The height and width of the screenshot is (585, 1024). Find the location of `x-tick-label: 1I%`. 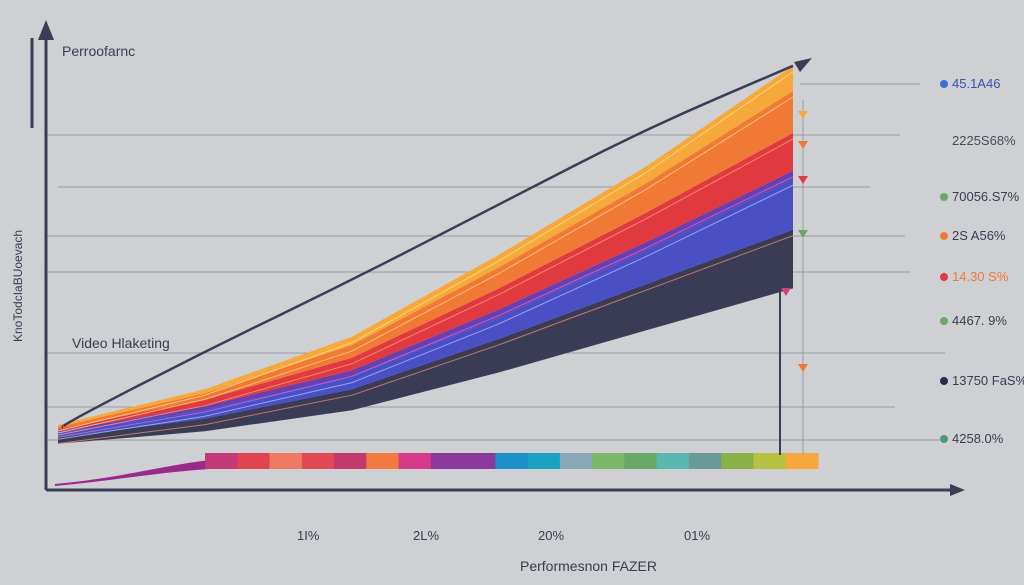

x-tick-label: 1I% is located at coordinates (308, 535).